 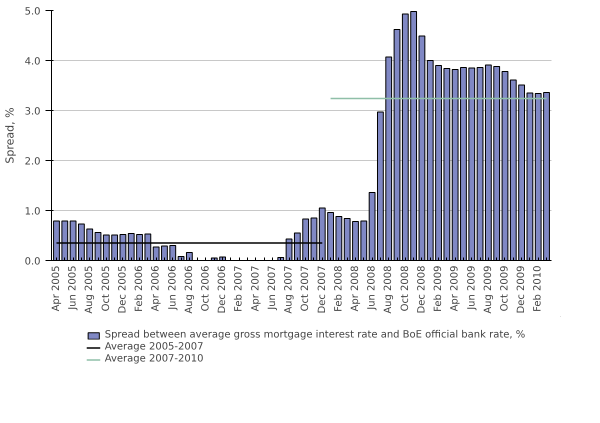 I want to click on y-tick-label: 1.0, so click(x=32, y=212).